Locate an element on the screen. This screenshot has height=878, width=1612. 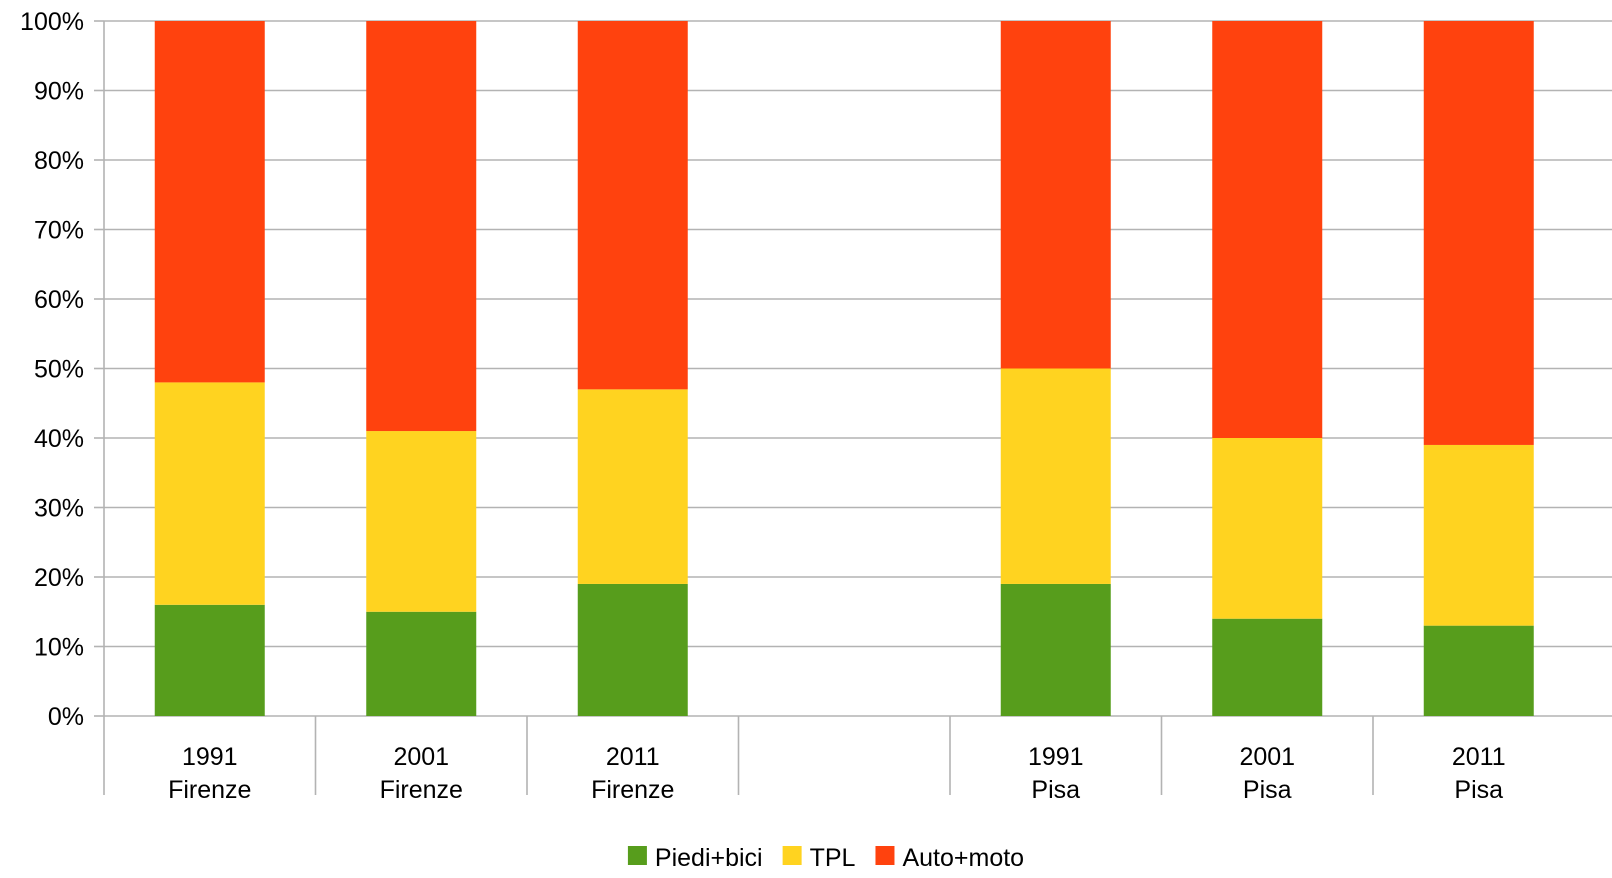
bar-tpl-2001-pisa is located at coordinates (1267, 528).